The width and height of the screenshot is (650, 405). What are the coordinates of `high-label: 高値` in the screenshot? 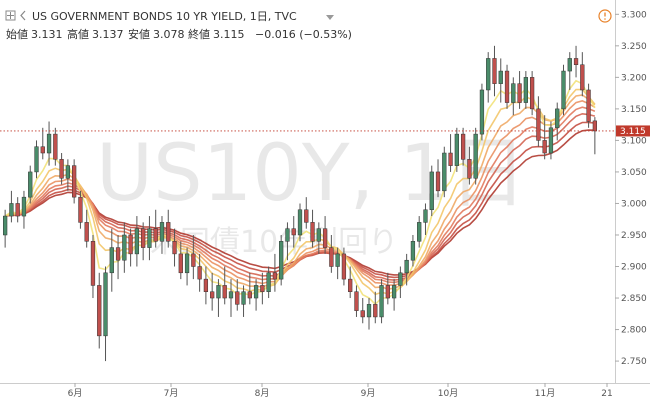 It's located at (78, 34).